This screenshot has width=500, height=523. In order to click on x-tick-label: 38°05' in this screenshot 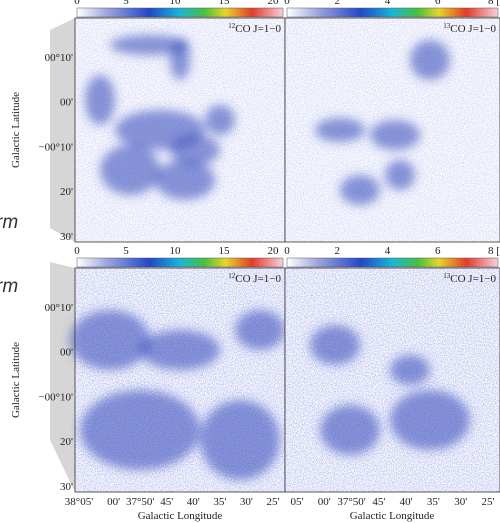, I will do `click(79, 502)`.